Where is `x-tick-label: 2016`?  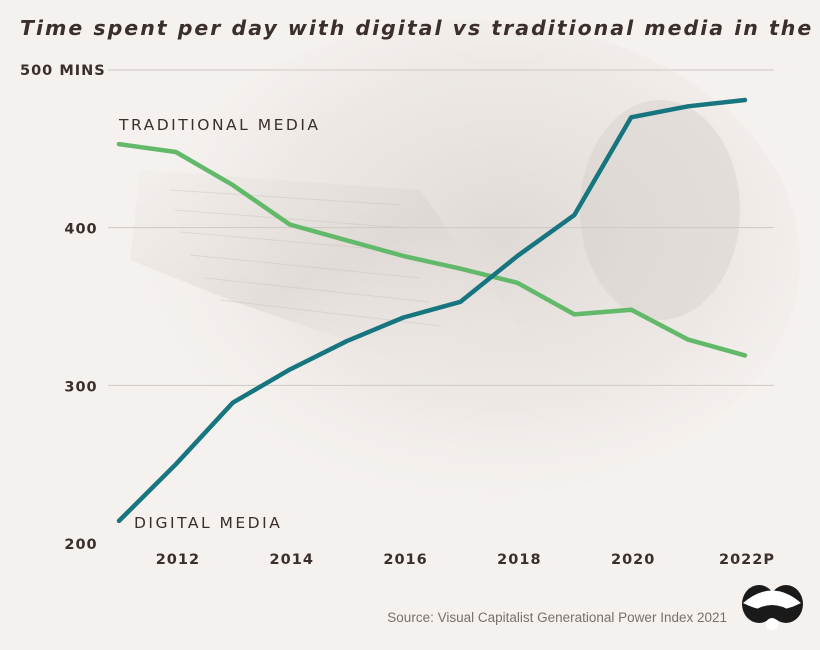 x-tick-label: 2016 is located at coordinates (405, 560).